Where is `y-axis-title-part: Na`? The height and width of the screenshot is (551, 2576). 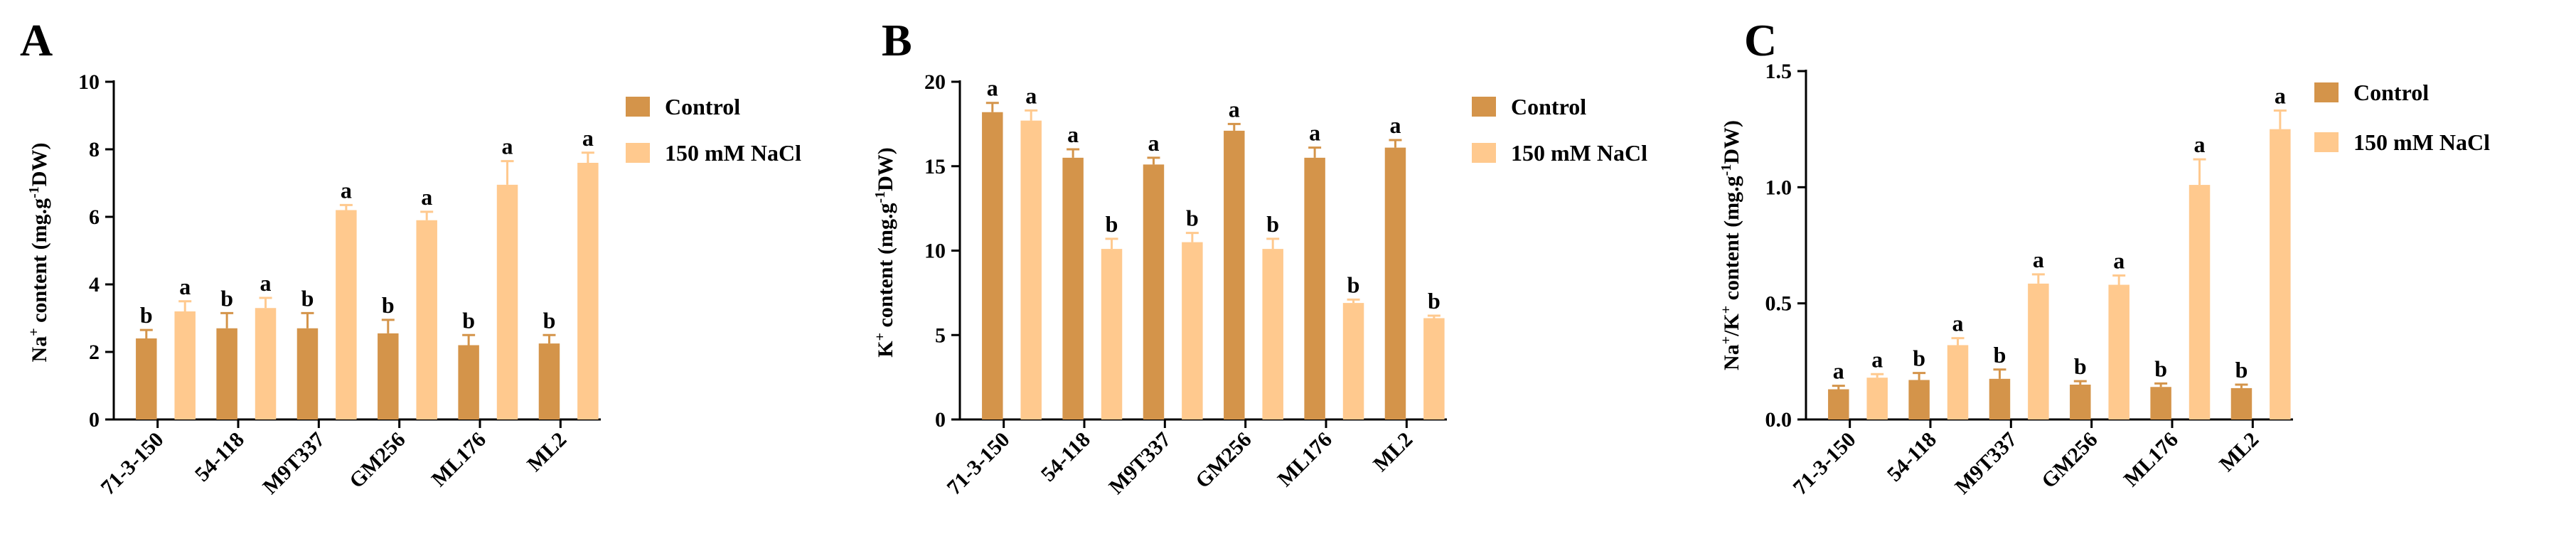 y-axis-title-part: Na is located at coordinates (39, 349).